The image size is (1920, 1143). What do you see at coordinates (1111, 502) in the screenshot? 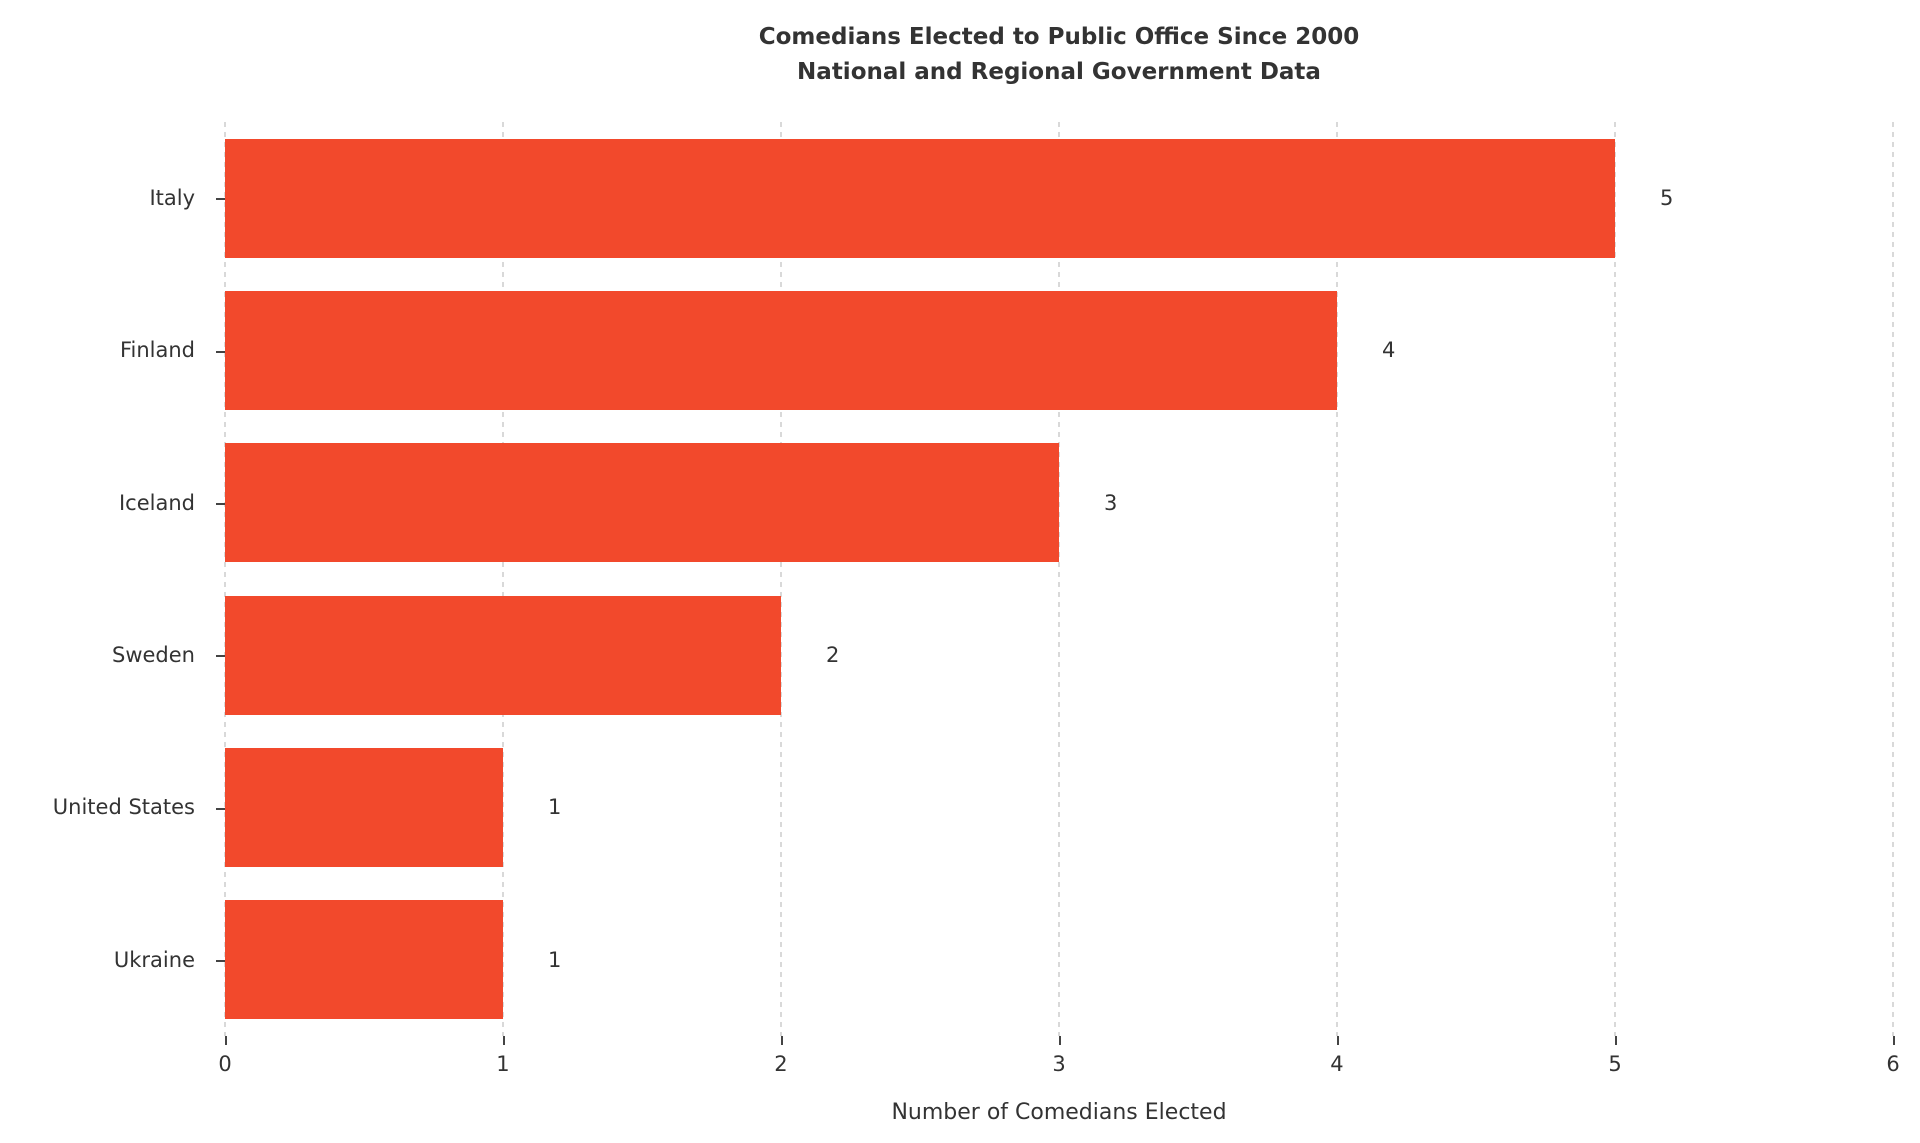
I see `bar-value-label: 3` at bounding box center [1111, 502].